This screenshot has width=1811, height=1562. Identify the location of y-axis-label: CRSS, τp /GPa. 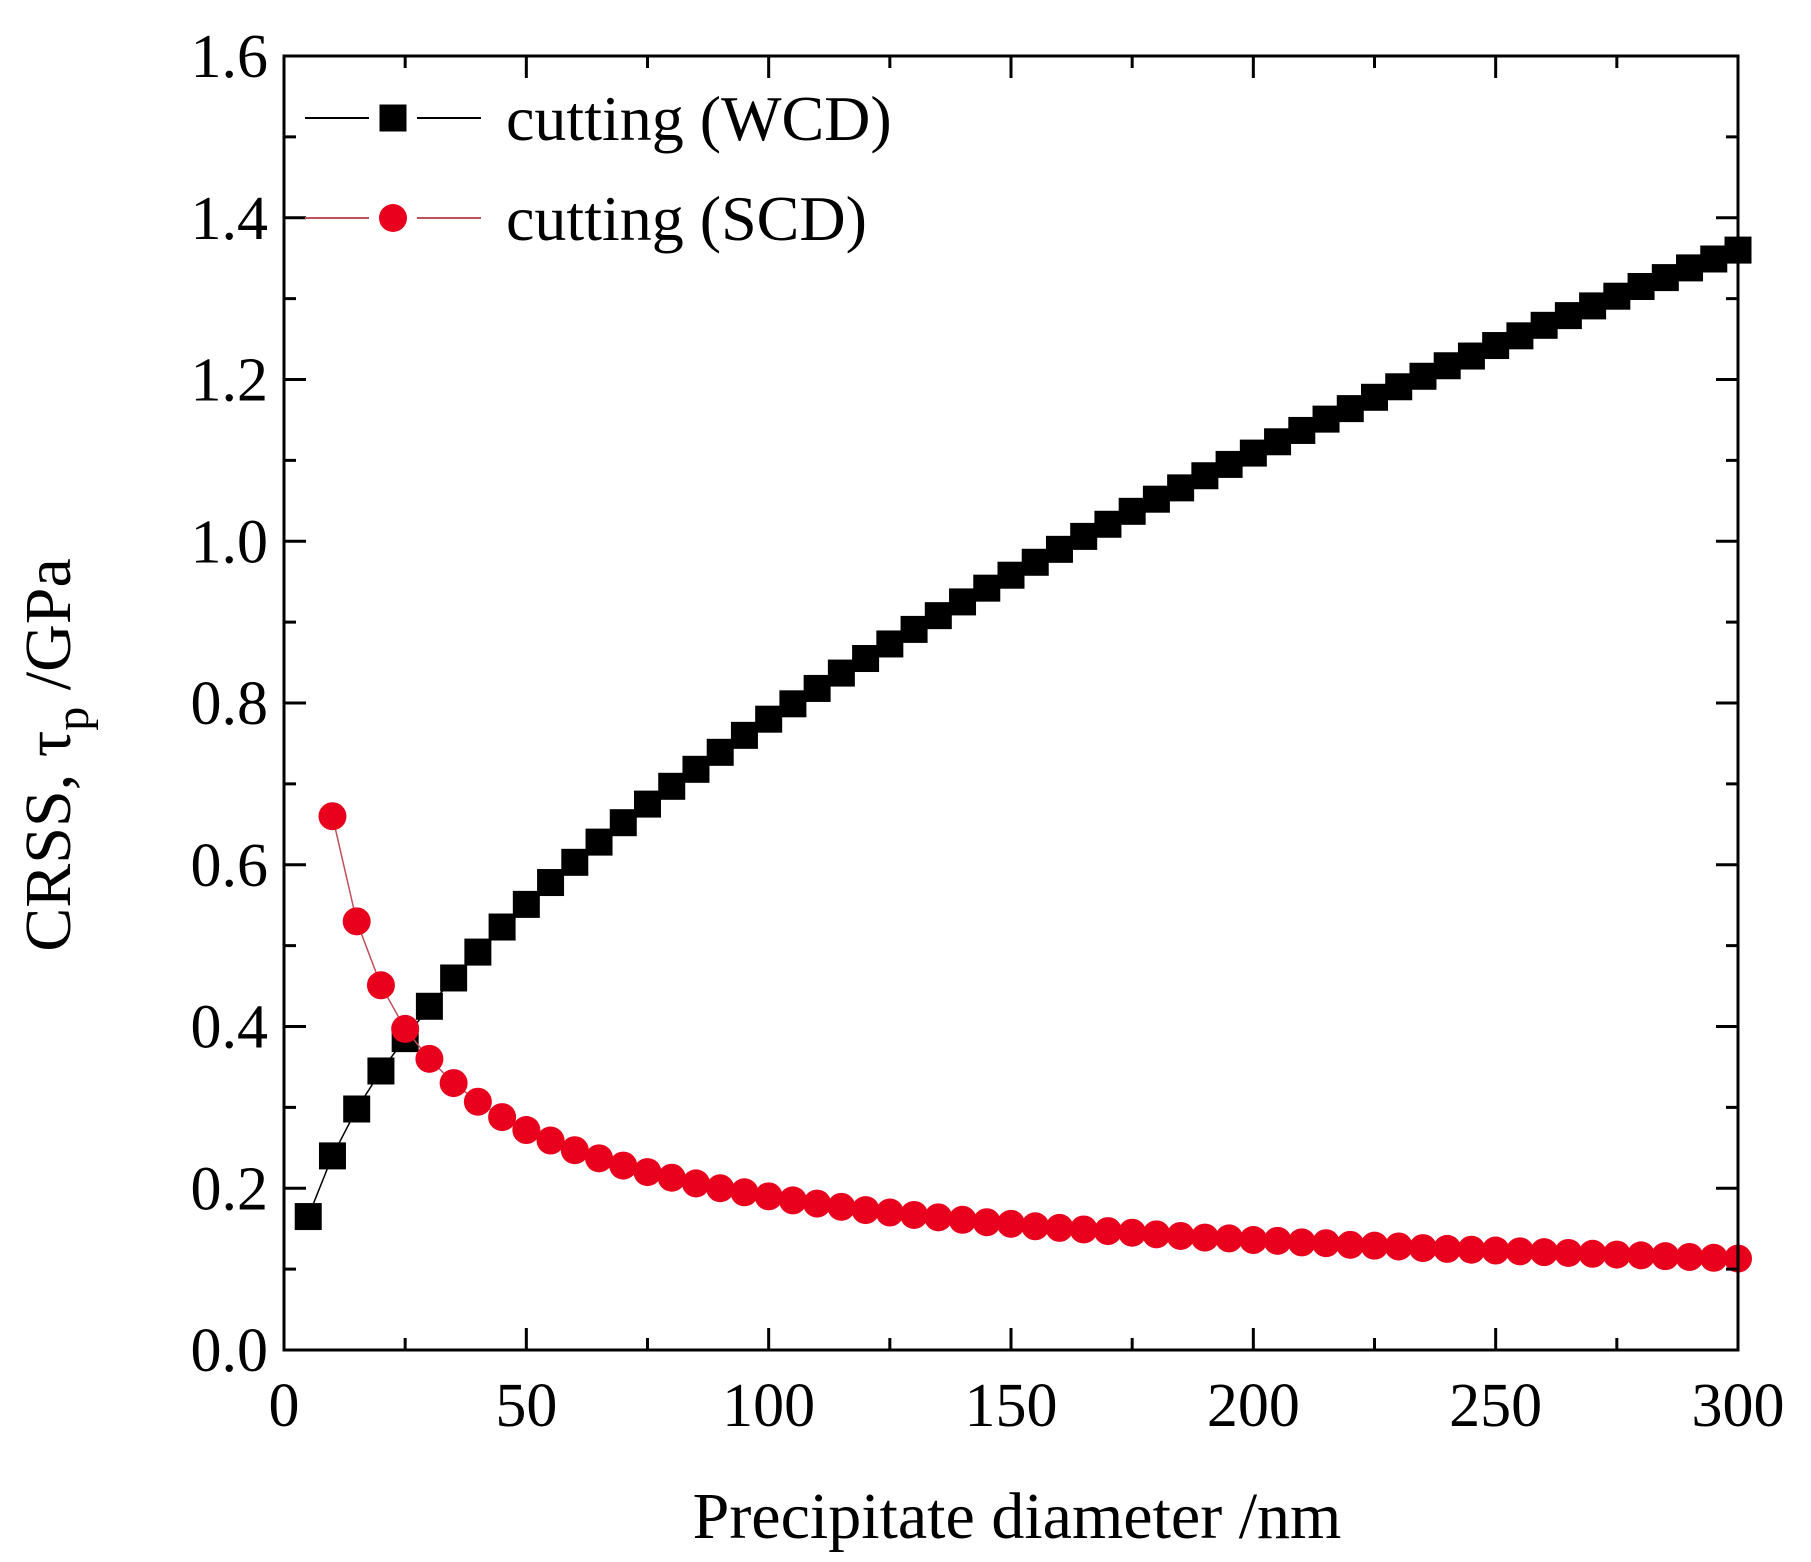
(55, 754).